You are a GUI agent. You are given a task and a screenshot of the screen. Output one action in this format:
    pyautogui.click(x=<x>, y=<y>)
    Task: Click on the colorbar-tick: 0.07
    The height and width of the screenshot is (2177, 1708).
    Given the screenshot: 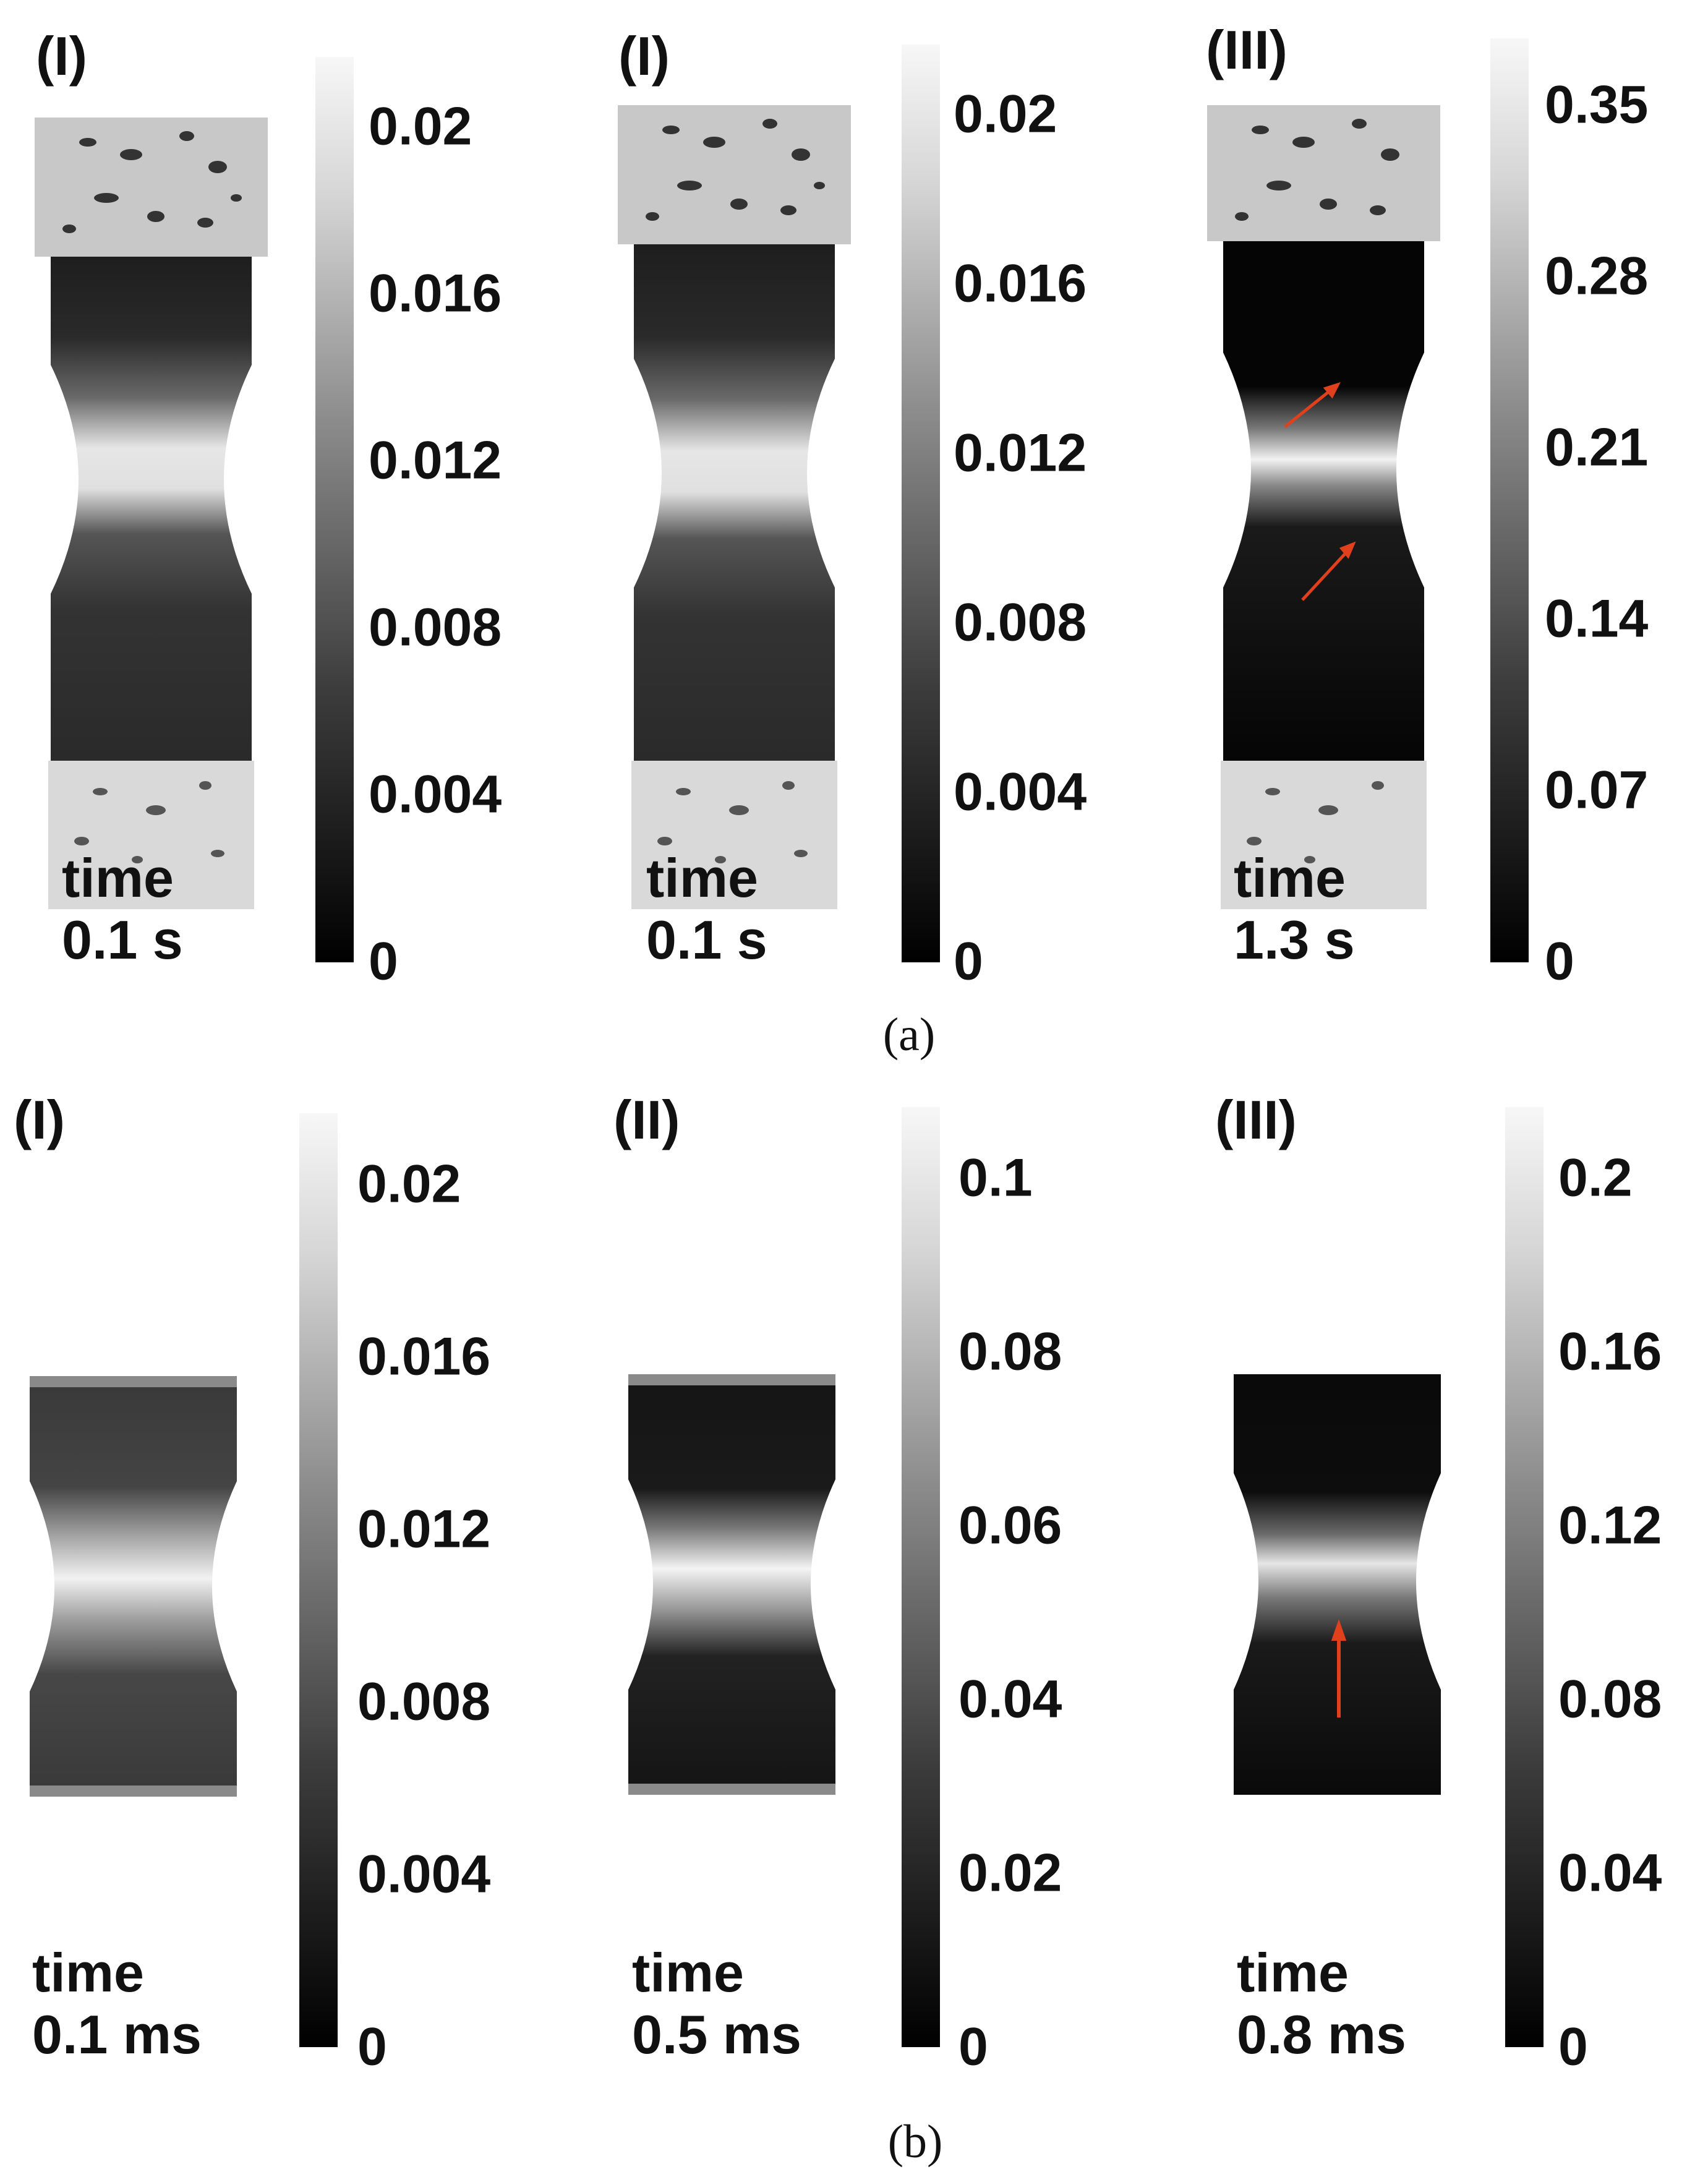 What is the action you would take?
    pyautogui.click(x=1597, y=790)
    